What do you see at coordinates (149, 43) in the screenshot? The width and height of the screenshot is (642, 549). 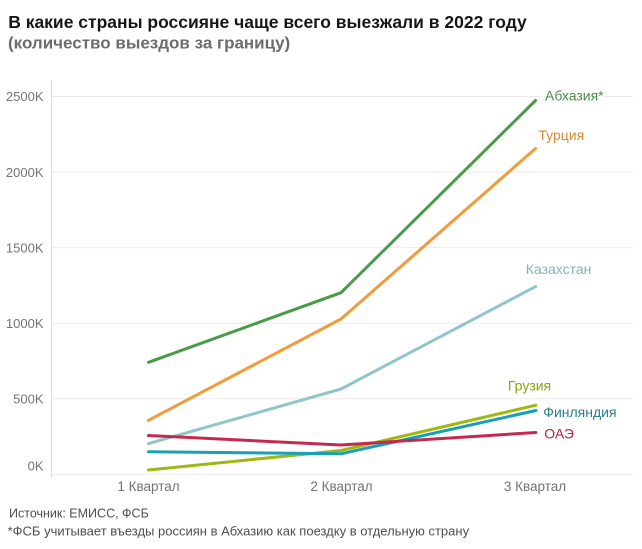 I see `svg-text:(количество выездов за границу: (количество выездов за границу)` at bounding box center [149, 43].